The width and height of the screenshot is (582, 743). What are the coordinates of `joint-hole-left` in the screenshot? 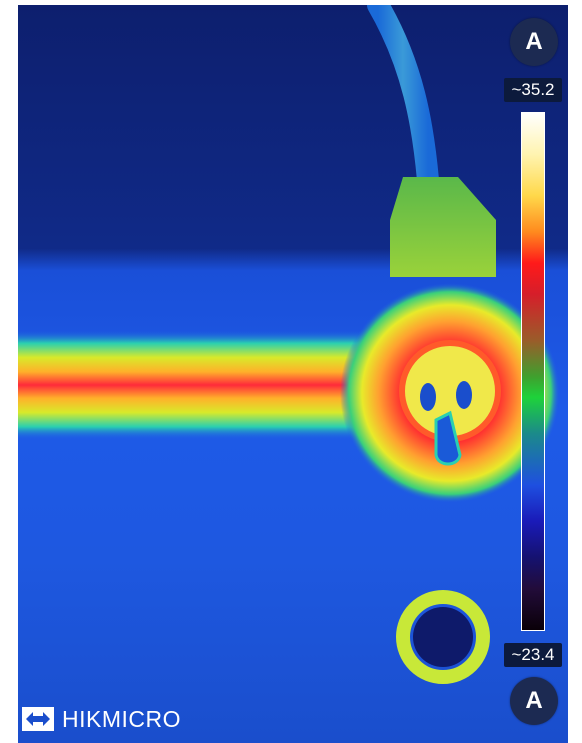 It's located at (428, 397).